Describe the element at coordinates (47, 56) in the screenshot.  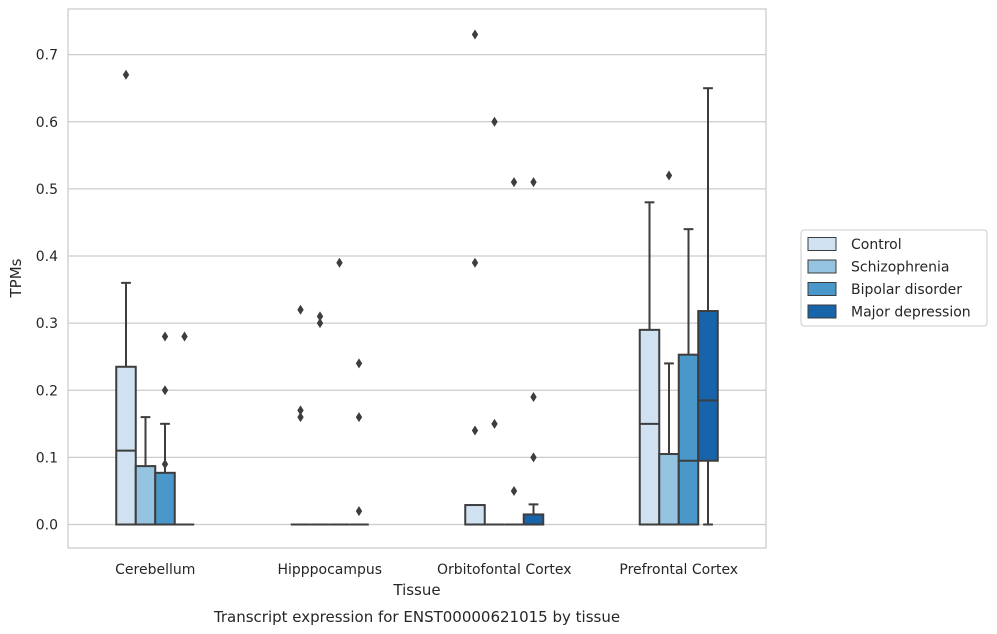
I see `y-tick-label: 0.7` at that location.